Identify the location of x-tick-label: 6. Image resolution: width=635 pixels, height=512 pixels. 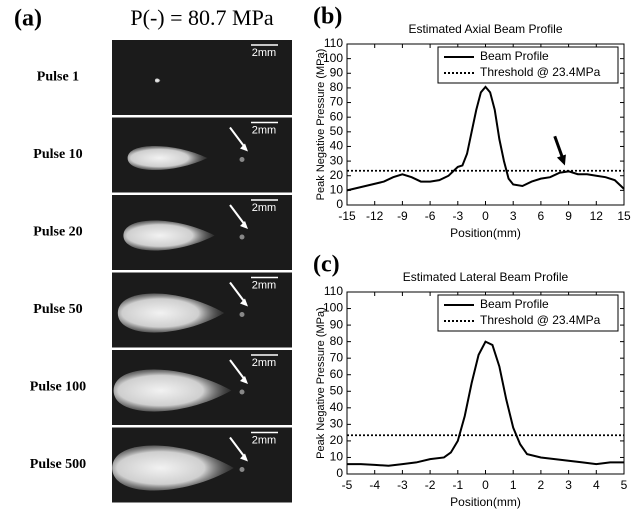
(541, 216).